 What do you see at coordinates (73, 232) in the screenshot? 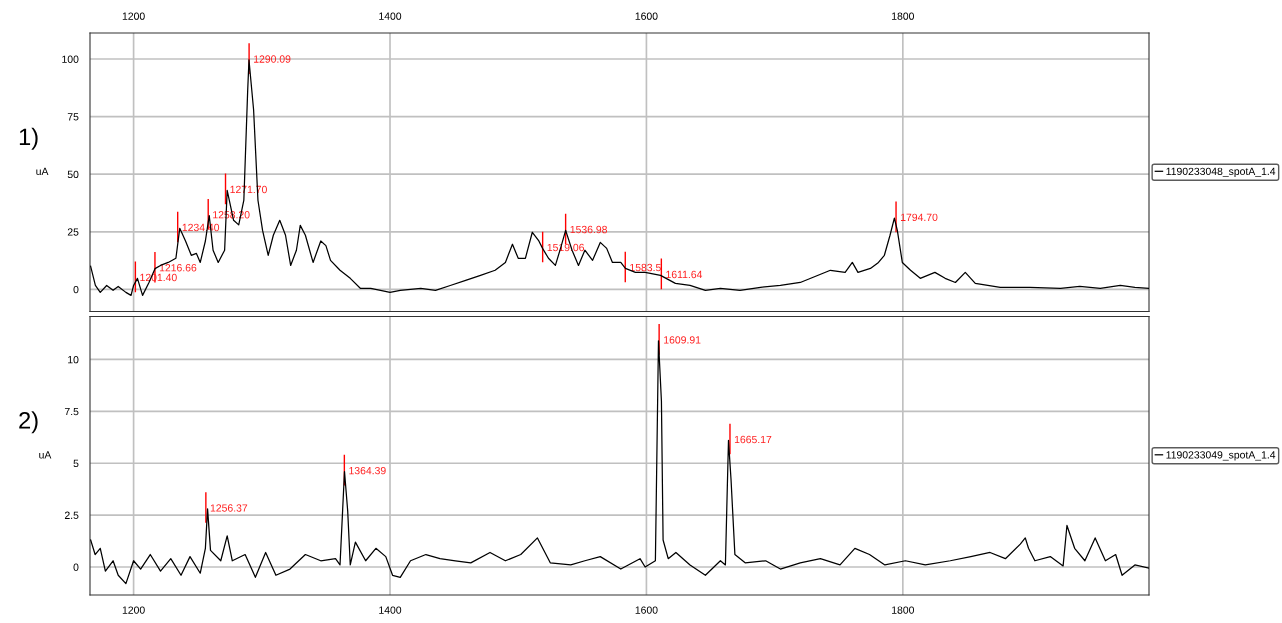
I see `y-tick-label: 25` at bounding box center [73, 232].